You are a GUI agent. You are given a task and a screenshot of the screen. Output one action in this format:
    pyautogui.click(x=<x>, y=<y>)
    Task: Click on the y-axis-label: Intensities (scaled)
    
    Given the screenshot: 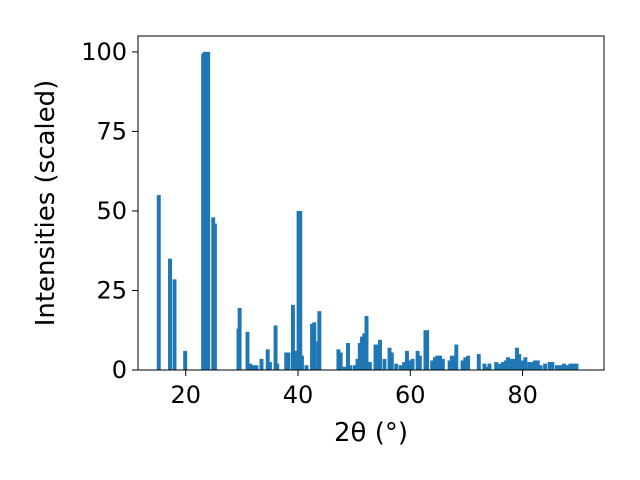 What is the action you would take?
    pyautogui.click(x=46, y=203)
    